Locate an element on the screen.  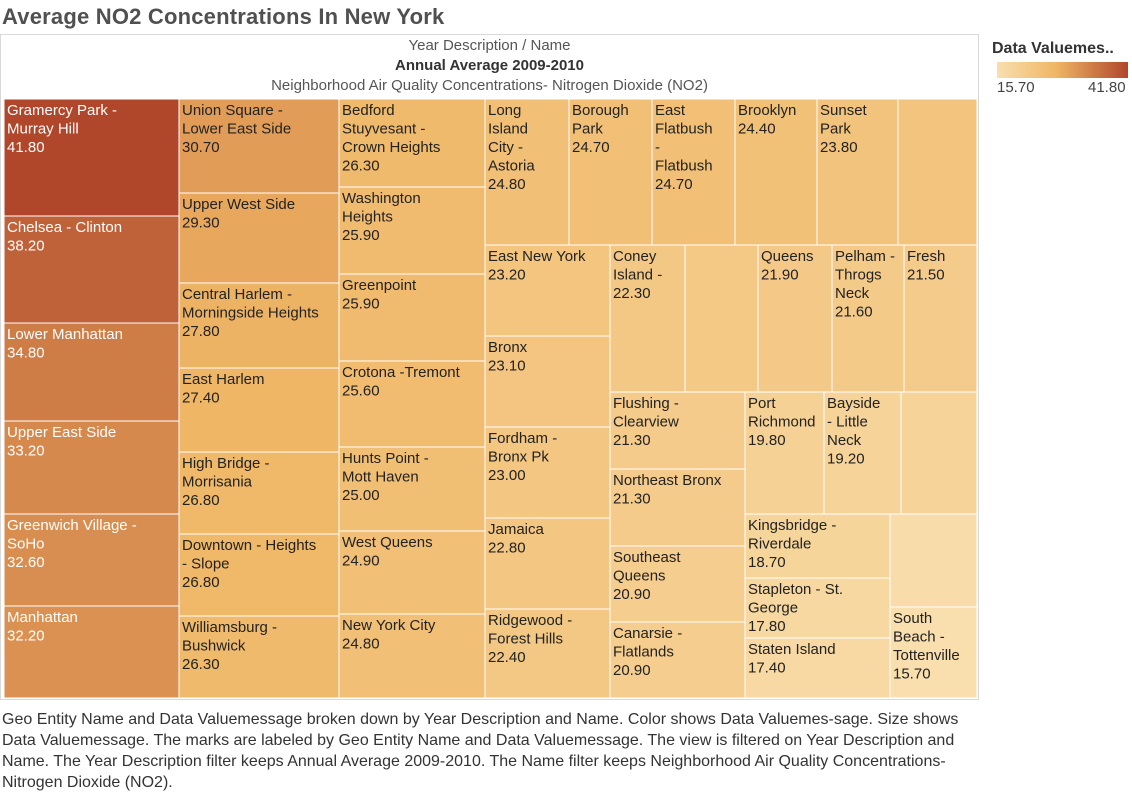
treemap-cell-fresh: Fresh 21.50 is located at coordinates (940, 318).